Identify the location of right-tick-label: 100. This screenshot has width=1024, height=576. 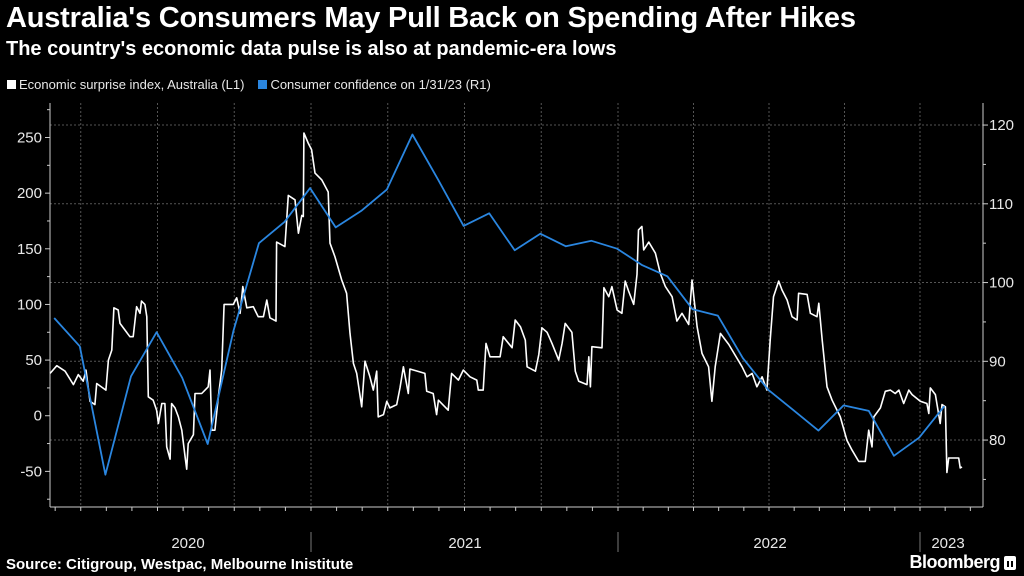
(1001, 283).